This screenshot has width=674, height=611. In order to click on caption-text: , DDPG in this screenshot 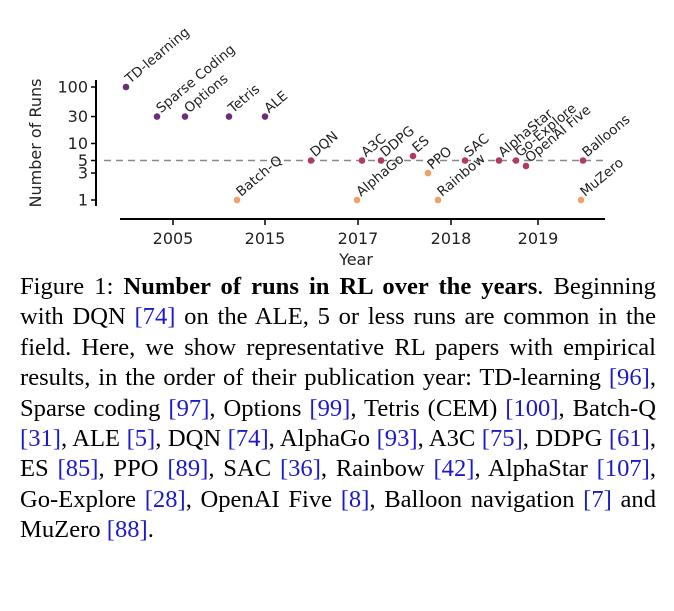, I will do `click(565, 439)`.